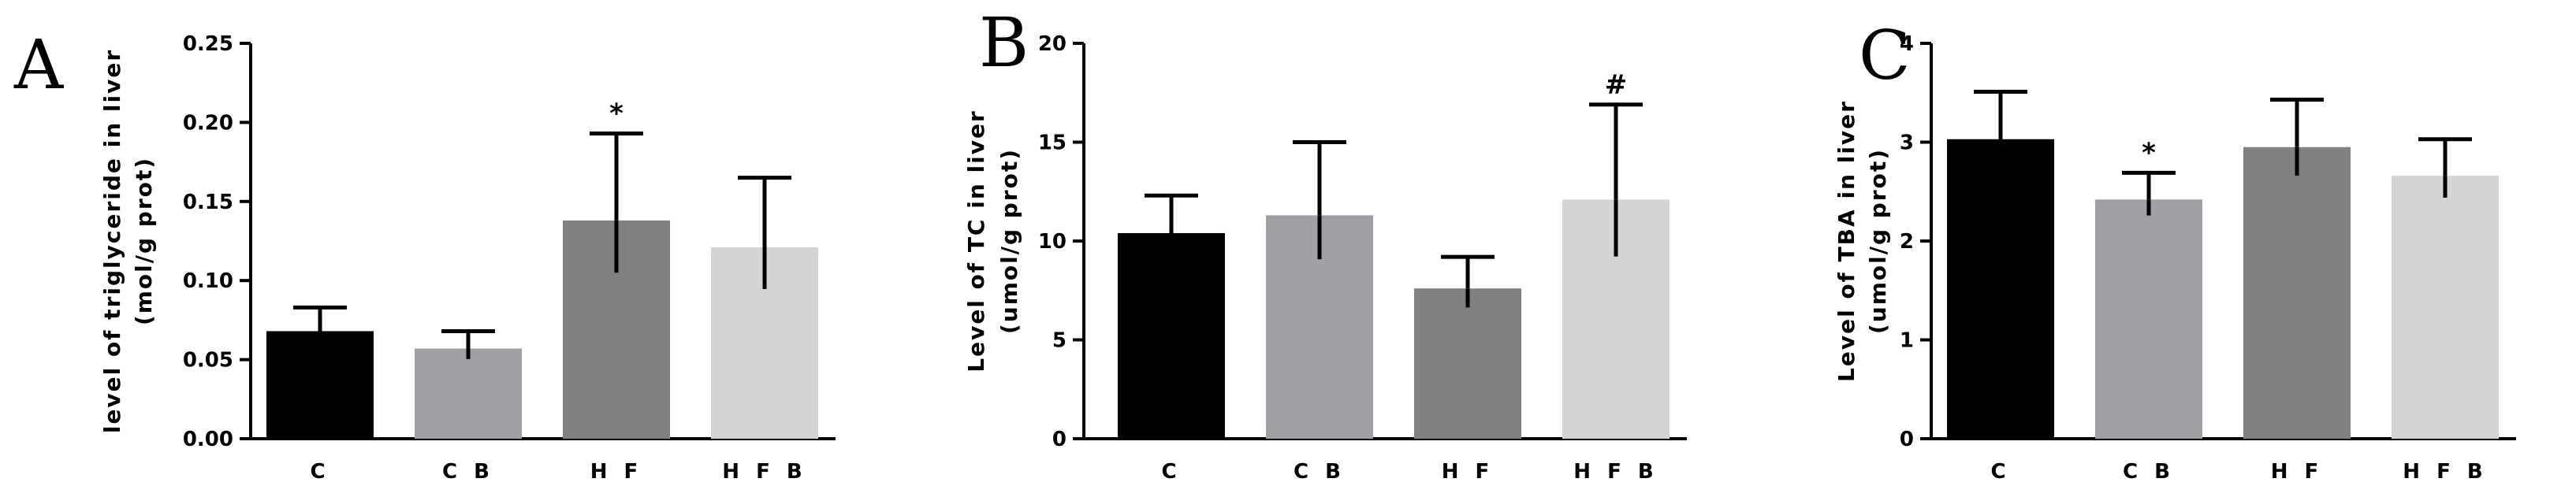 This screenshot has width=2576, height=497. What do you see at coordinates (144, 241) in the screenshot?
I see `y-axis-unit: (mol/g prot)` at bounding box center [144, 241].